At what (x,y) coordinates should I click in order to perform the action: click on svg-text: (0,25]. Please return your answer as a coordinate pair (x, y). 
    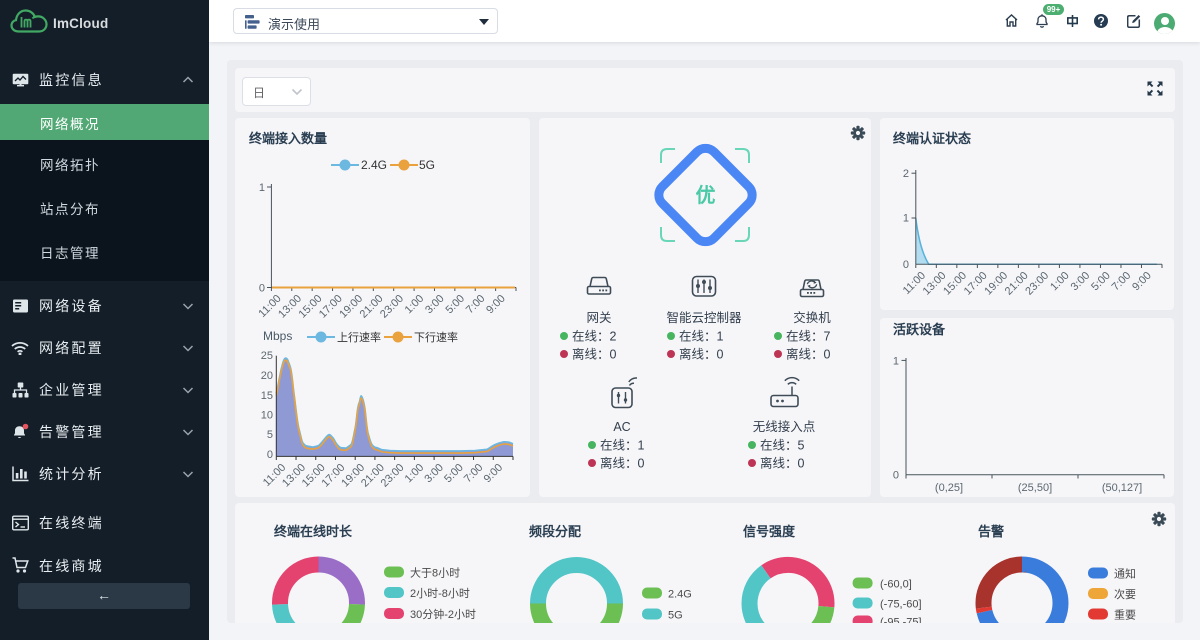
    Looking at the image, I should click on (949, 488).